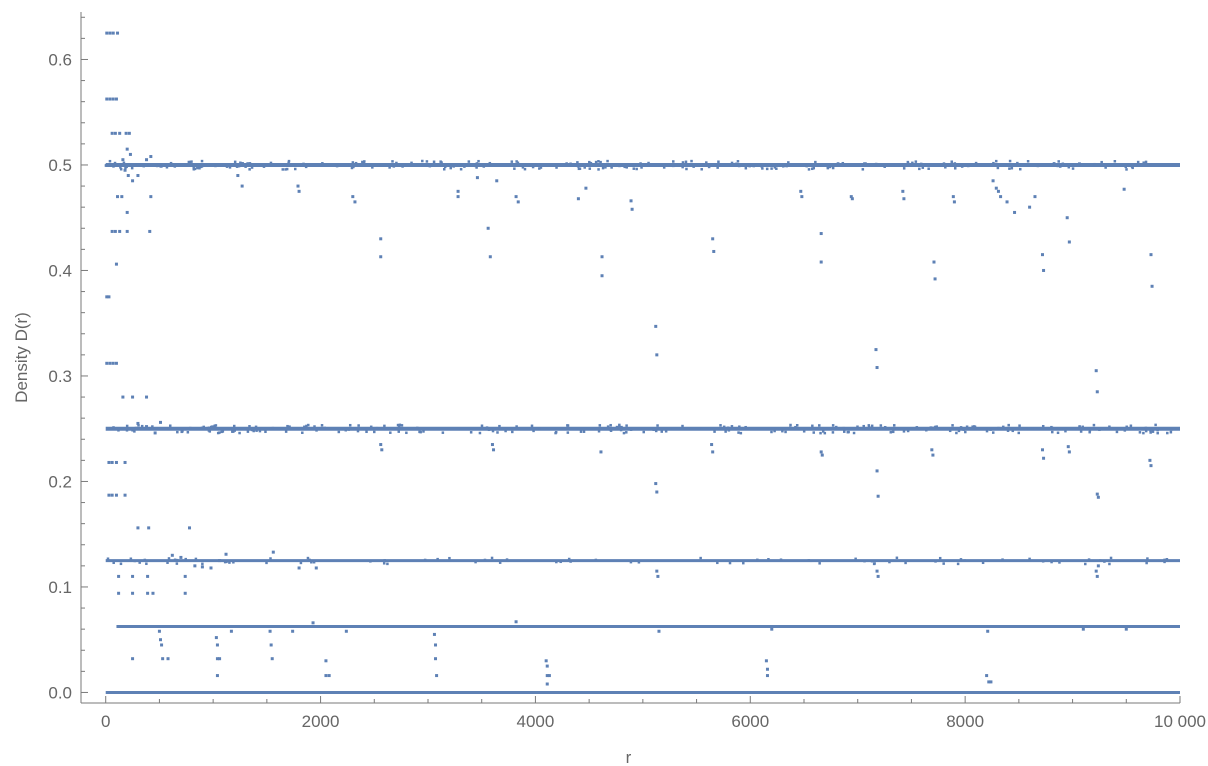 This screenshot has width=1208, height=766. What do you see at coordinates (60, 165) in the screenshot?
I see `y-tick-label: 0.5` at bounding box center [60, 165].